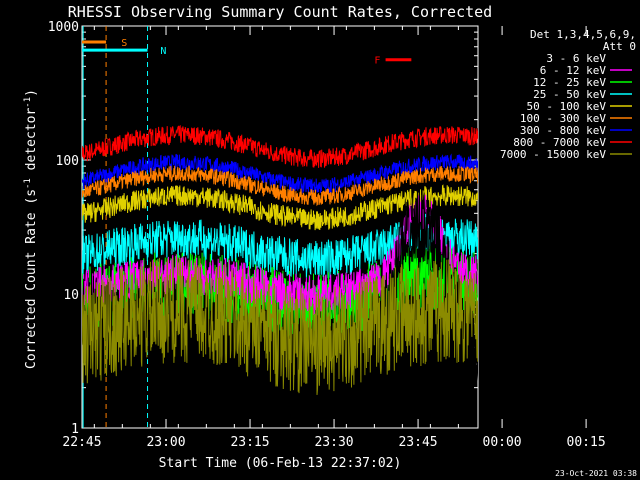 This screenshot has height=480, width=640. I want to click on y-axis-label: Corrected Count Rate (s-1 detector-1), so click(31, 229).